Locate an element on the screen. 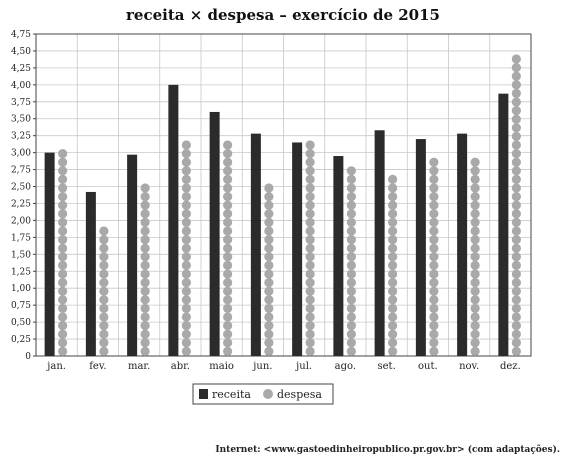 The height and width of the screenshot is (465, 566). legend-label-receita: receita is located at coordinates (231, 394).